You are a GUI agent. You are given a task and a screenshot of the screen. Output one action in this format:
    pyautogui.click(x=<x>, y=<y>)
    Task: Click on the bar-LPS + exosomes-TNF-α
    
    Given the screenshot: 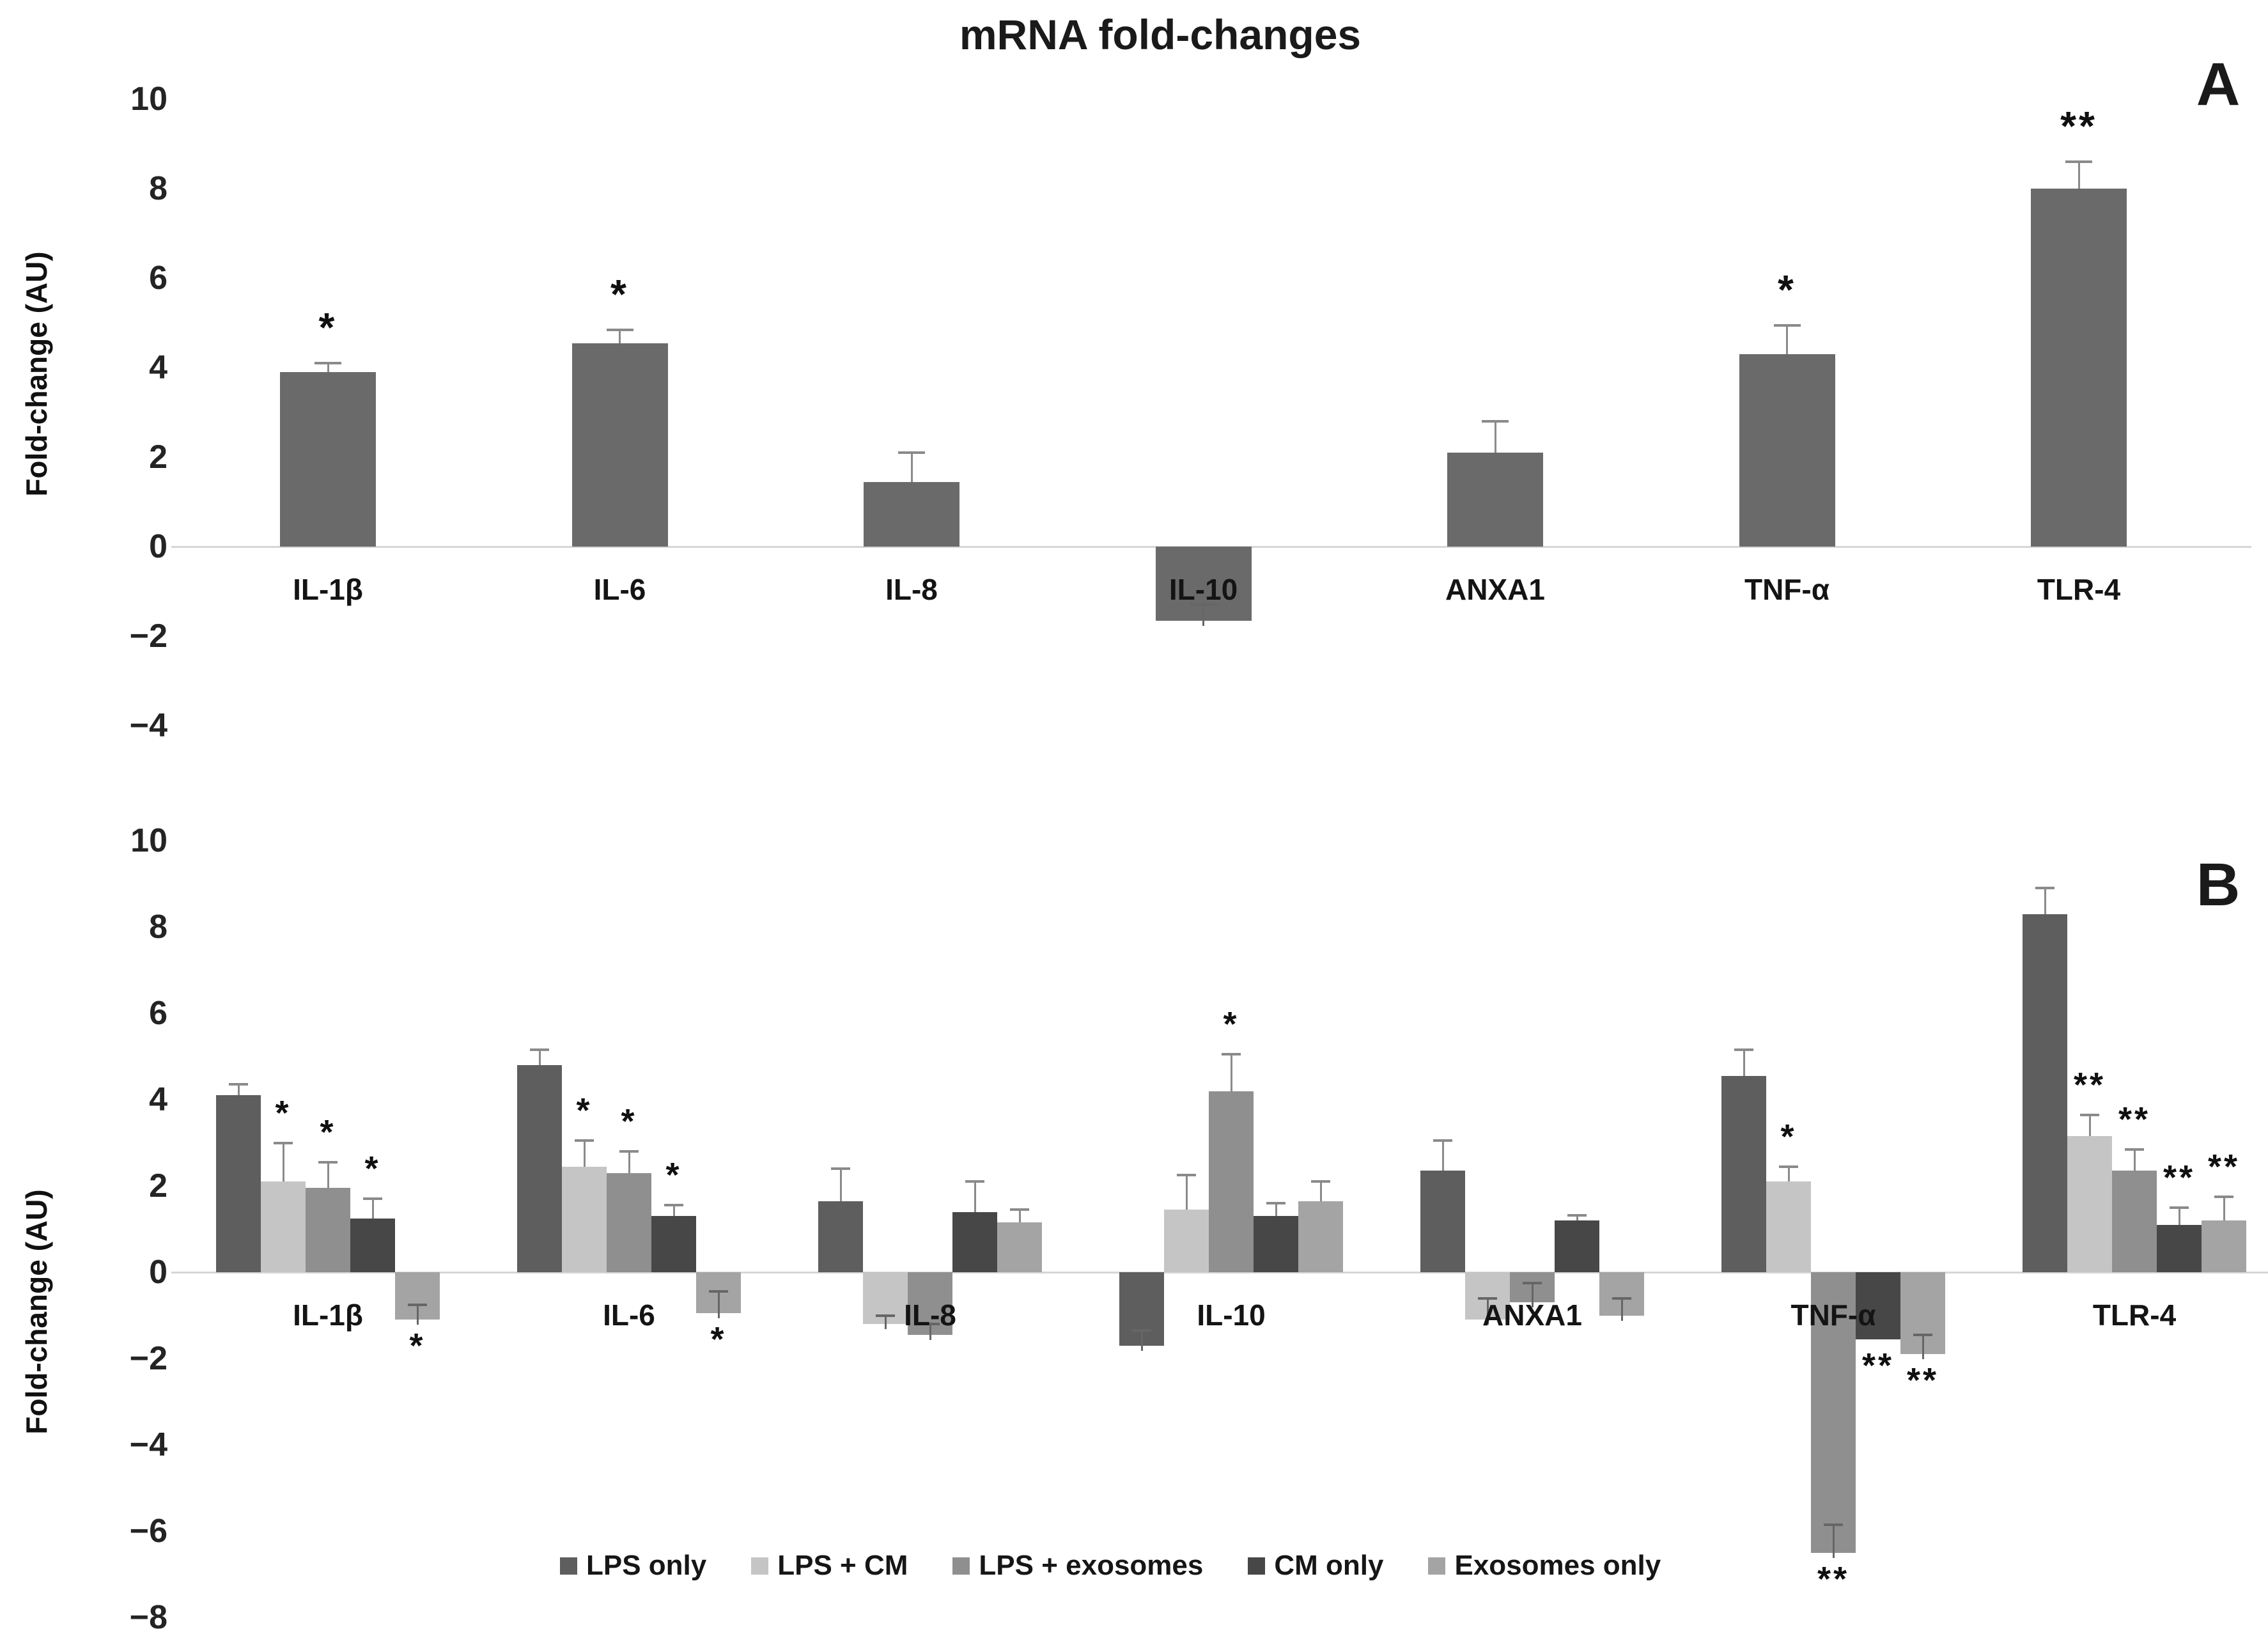 What is the action you would take?
    pyautogui.click(x=1833, y=1412)
    